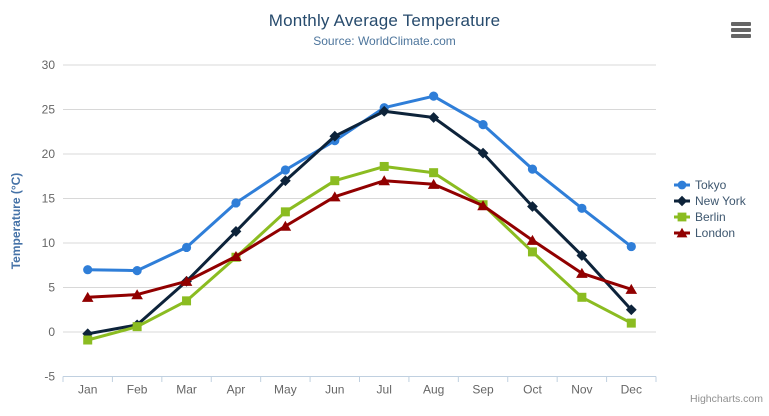 The image size is (769, 416). I want to click on data-point-london-apr, so click(236, 255).